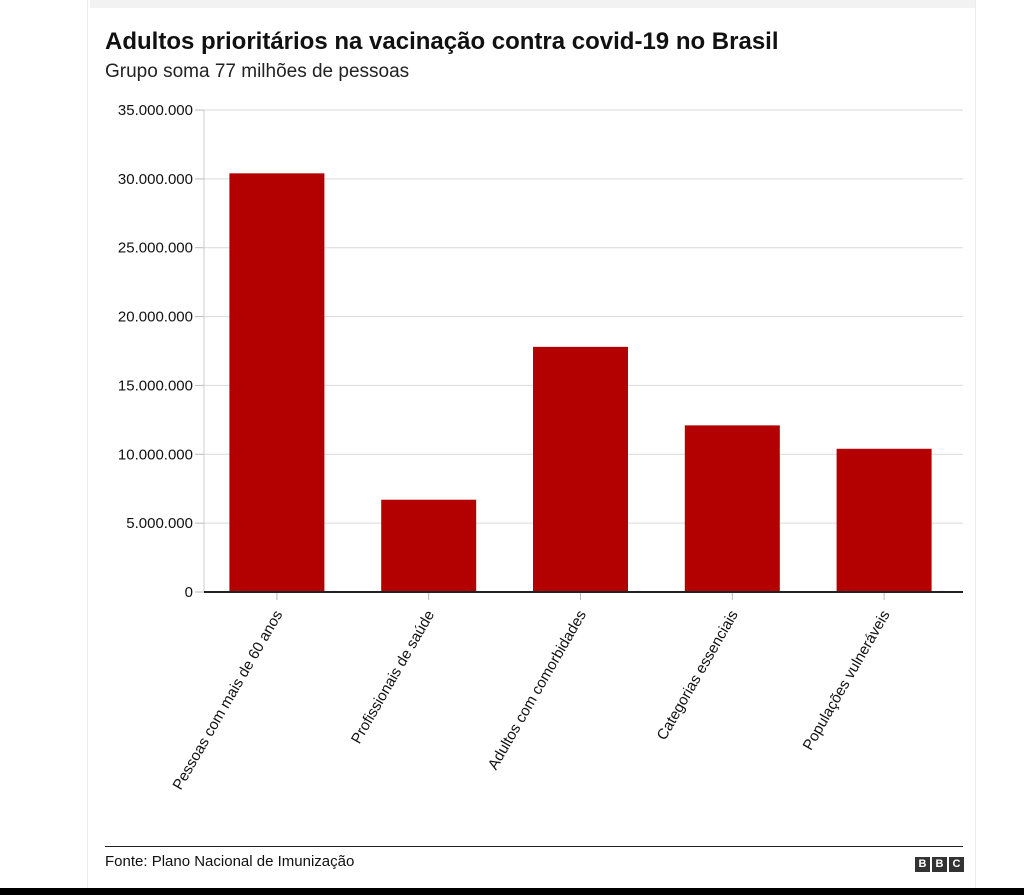 This screenshot has width=1024, height=895. Describe the element at coordinates (393, 677) in the screenshot. I see `x-tick-label: Profissionais de saúde` at that location.